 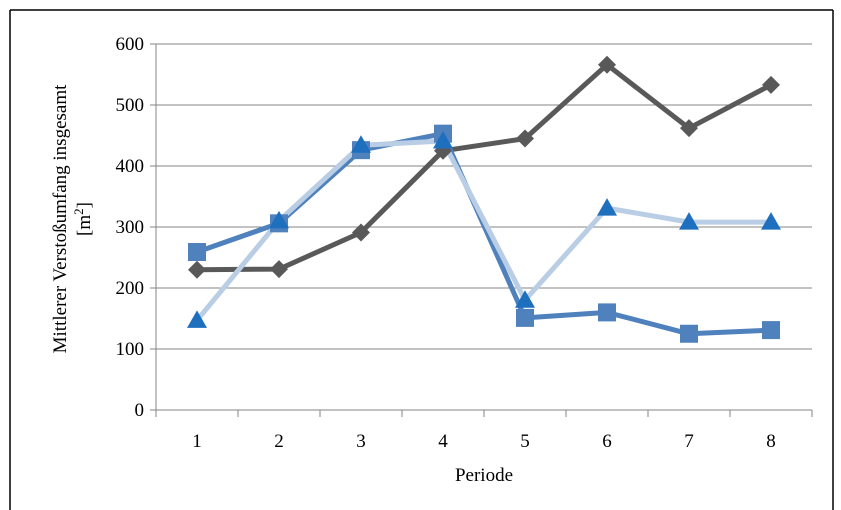 What do you see at coordinates (361, 441) in the screenshot?
I see `x-tick-label: 3` at bounding box center [361, 441].